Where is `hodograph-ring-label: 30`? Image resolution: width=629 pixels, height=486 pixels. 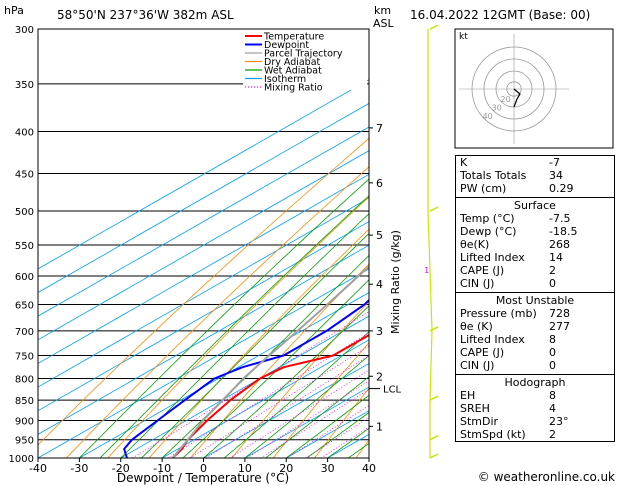 hodograph-ring-label: 30 is located at coordinates (497, 108).